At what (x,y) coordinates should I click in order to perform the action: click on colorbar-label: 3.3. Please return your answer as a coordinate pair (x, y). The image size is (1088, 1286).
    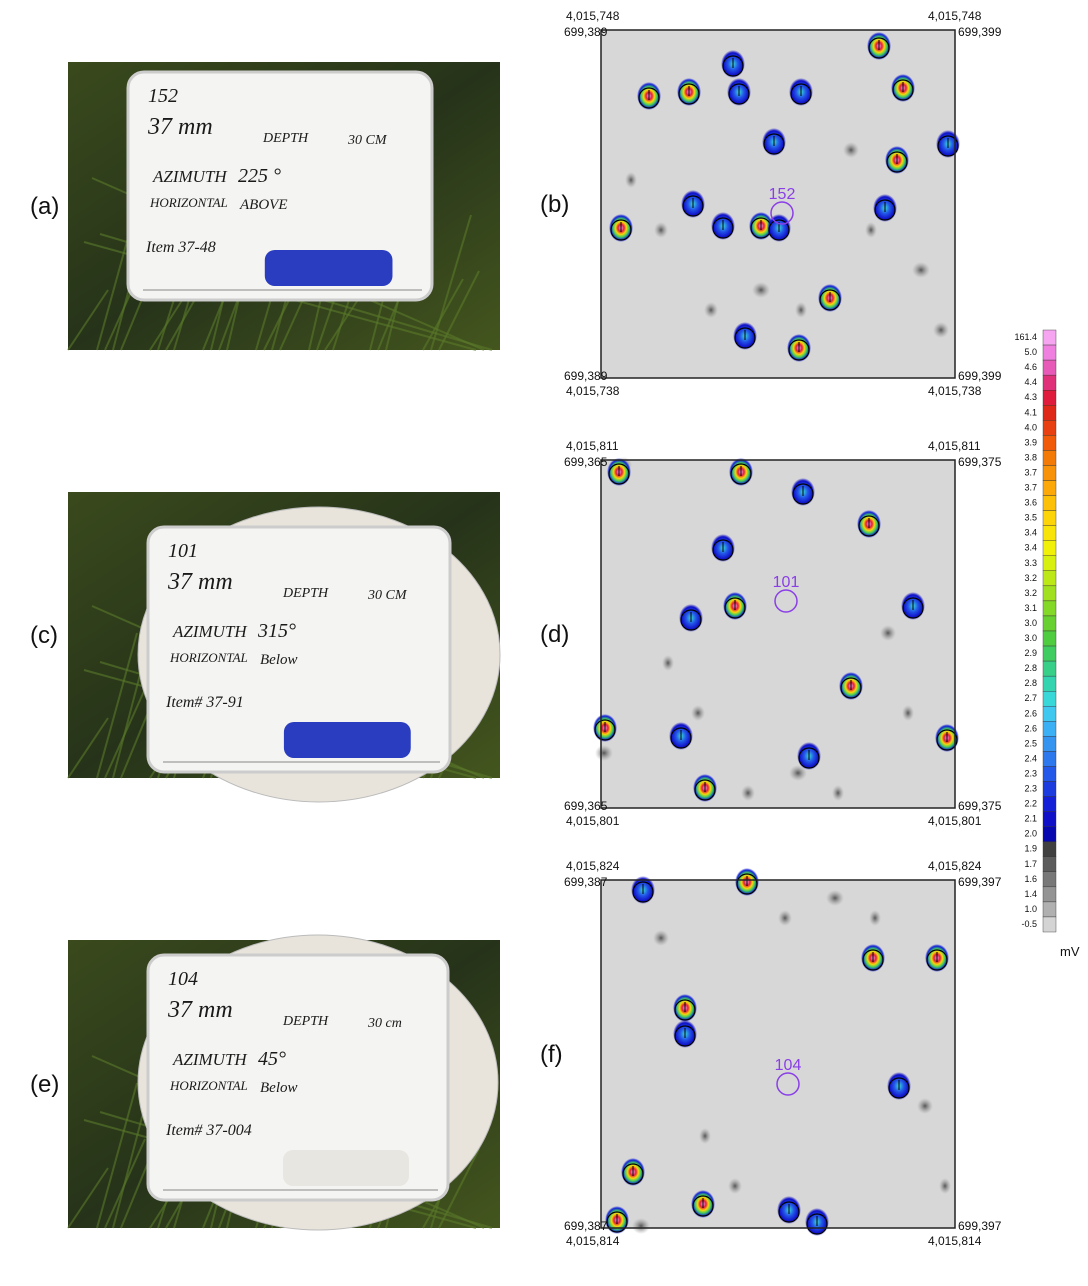
    Looking at the image, I should click on (1030, 563).